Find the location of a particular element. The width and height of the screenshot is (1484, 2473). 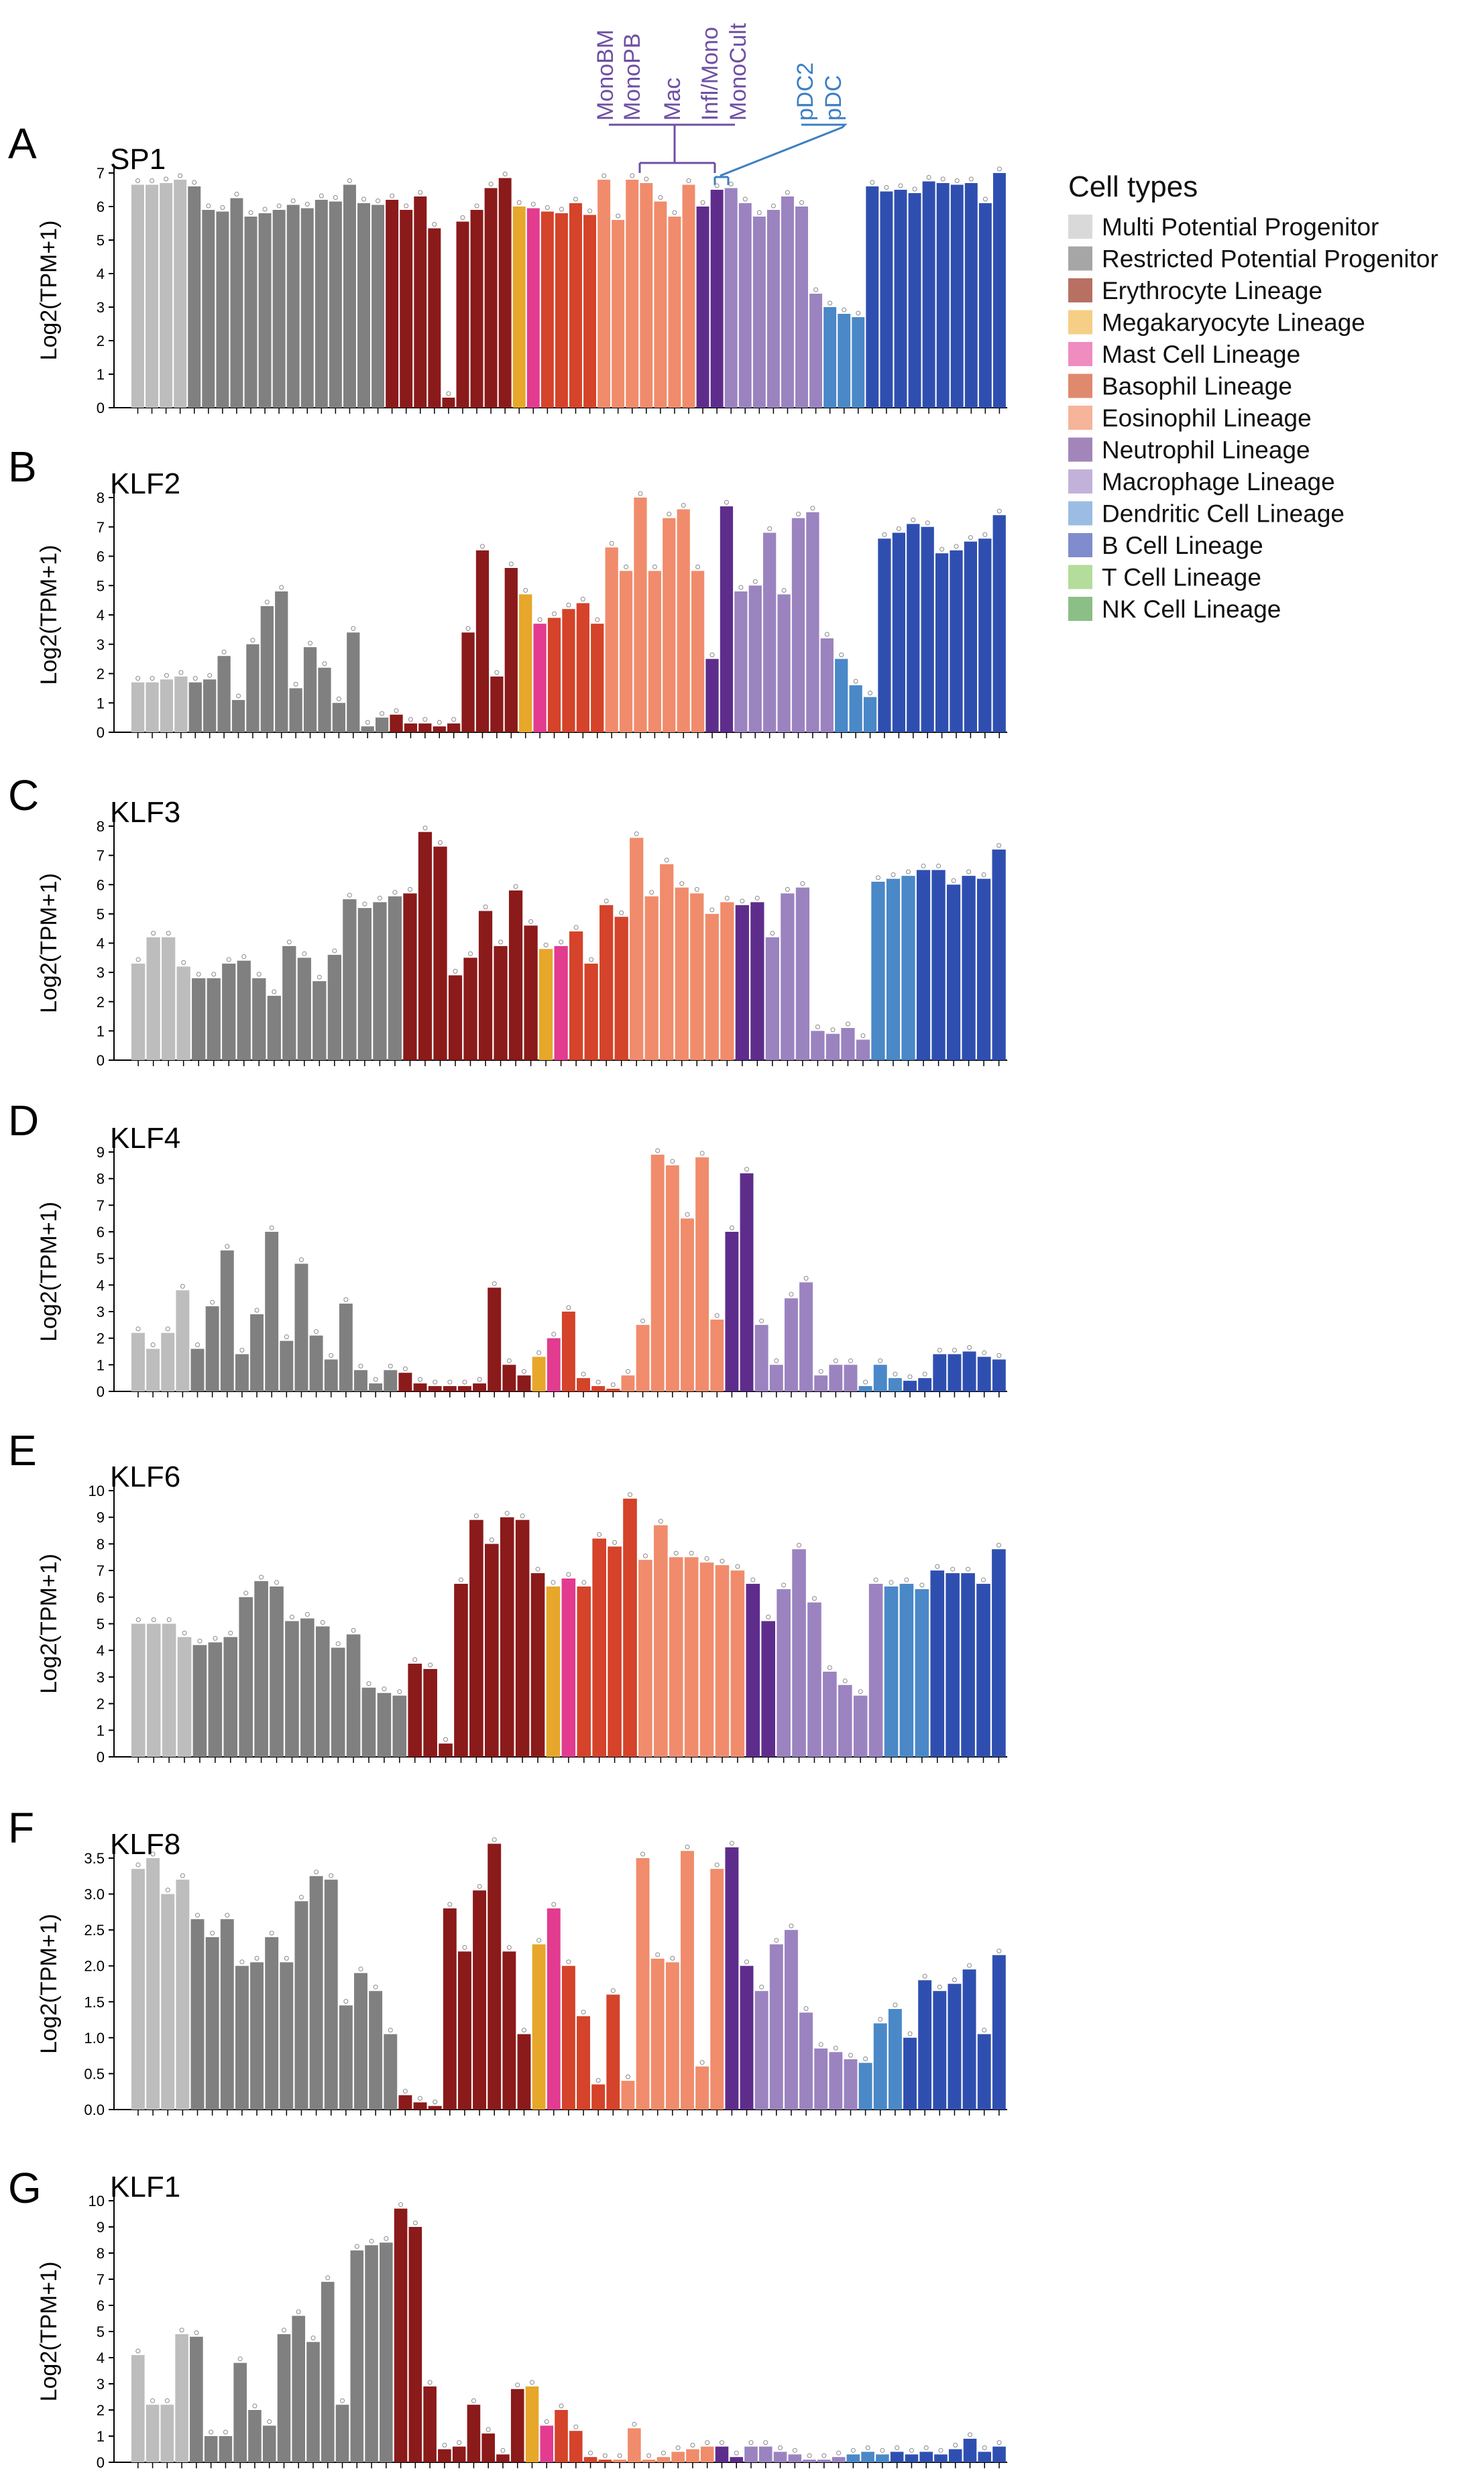

panel-b-gene-name: KLF2 is located at coordinates (145, 484).